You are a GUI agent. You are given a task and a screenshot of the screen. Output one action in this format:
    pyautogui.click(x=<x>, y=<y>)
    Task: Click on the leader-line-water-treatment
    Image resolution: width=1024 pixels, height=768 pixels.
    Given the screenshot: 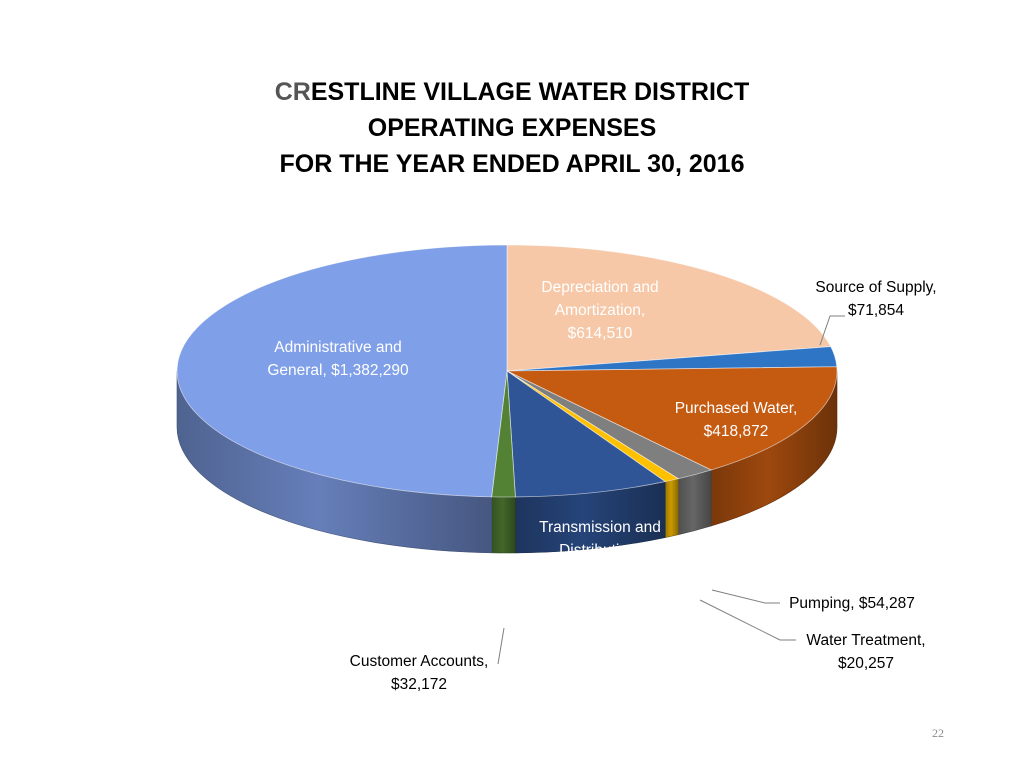 What is the action you would take?
    pyautogui.click(x=747, y=620)
    